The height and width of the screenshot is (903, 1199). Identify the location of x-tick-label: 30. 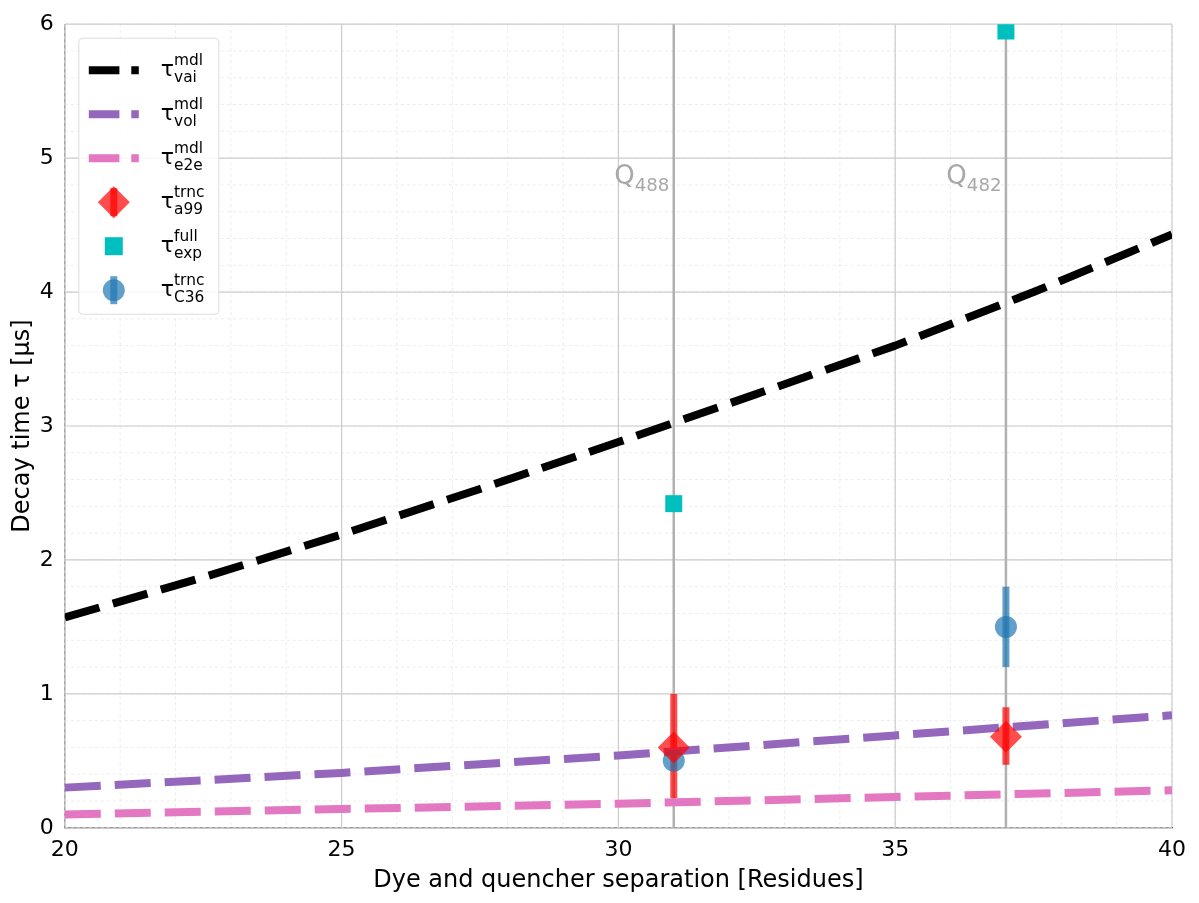
(618, 848).